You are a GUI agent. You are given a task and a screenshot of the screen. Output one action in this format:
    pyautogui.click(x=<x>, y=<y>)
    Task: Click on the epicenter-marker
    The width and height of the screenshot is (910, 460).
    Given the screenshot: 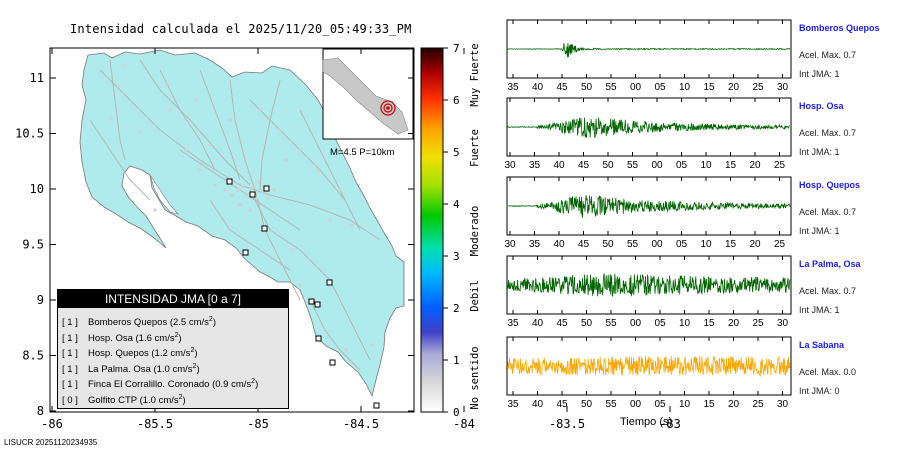 What is the action you would take?
    pyautogui.click(x=388, y=108)
    